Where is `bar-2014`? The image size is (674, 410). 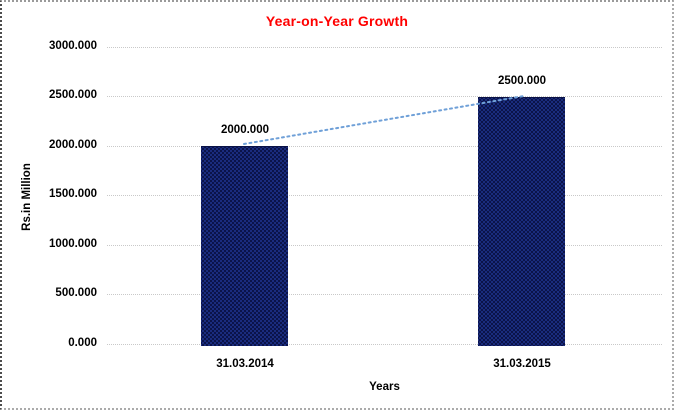
bar-2014 is located at coordinates (244, 246).